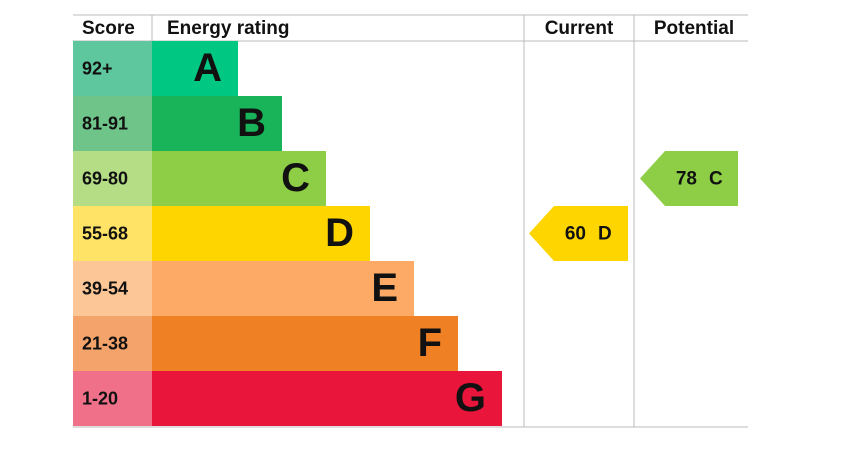  I want to click on score-range: 21-38, so click(105, 343).